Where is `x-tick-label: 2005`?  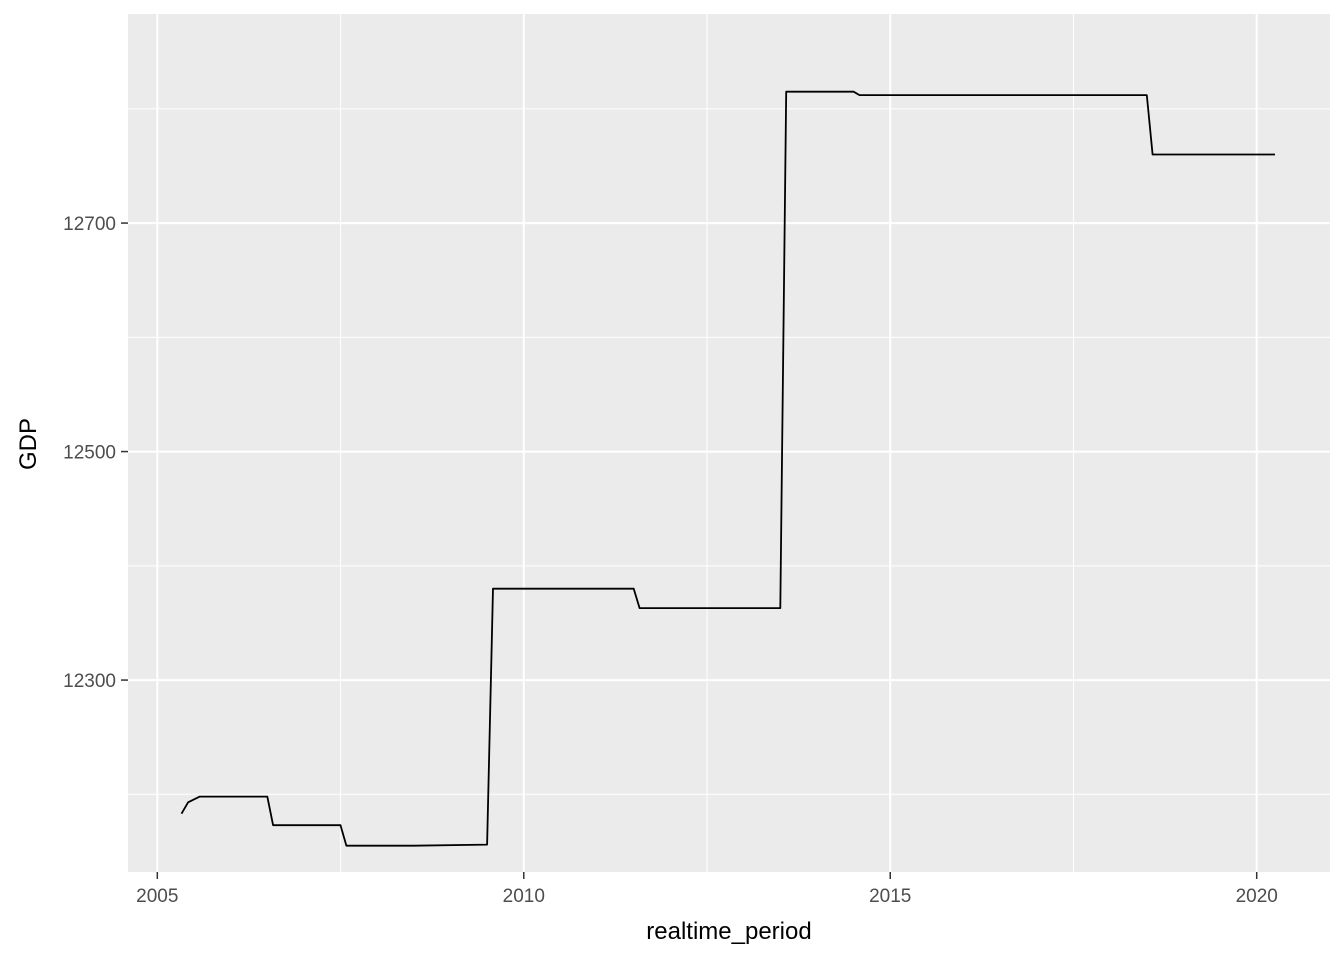
x-tick-label: 2005 is located at coordinates (157, 896).